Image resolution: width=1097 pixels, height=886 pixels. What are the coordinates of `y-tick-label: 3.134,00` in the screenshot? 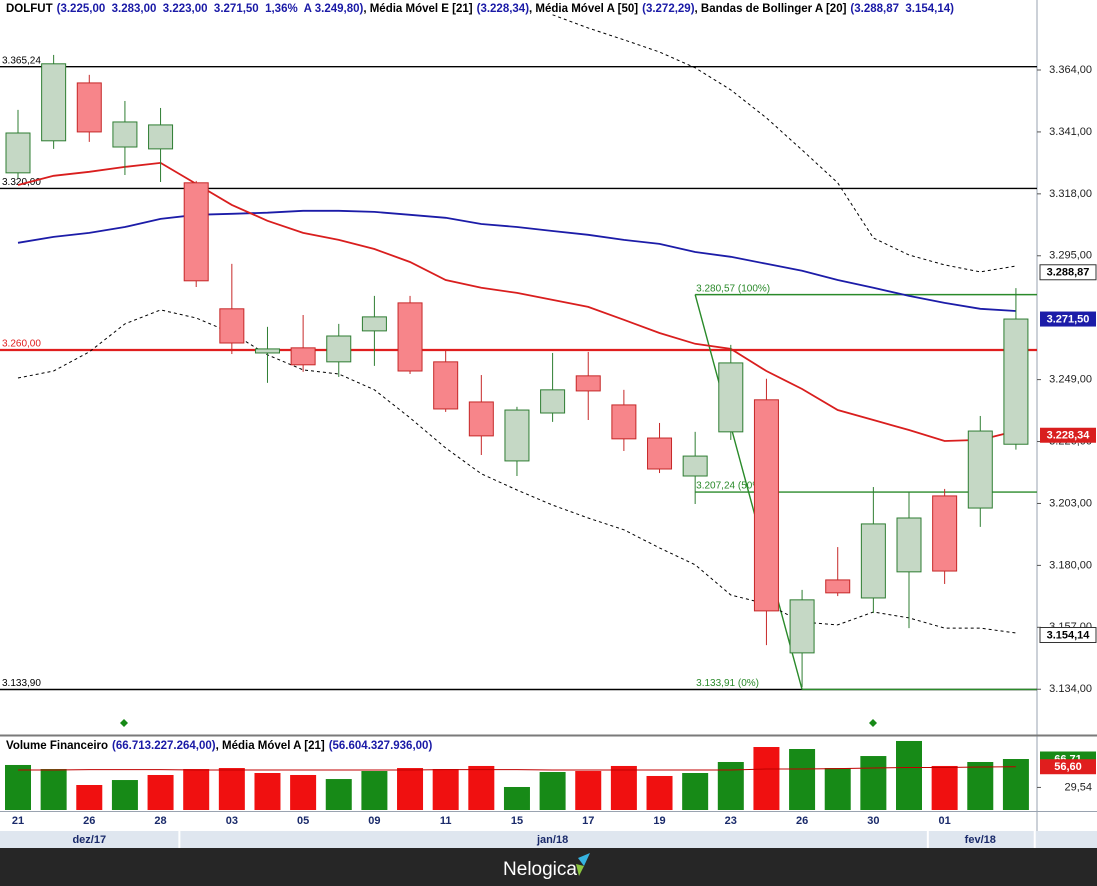 It's located at (1070, 689).